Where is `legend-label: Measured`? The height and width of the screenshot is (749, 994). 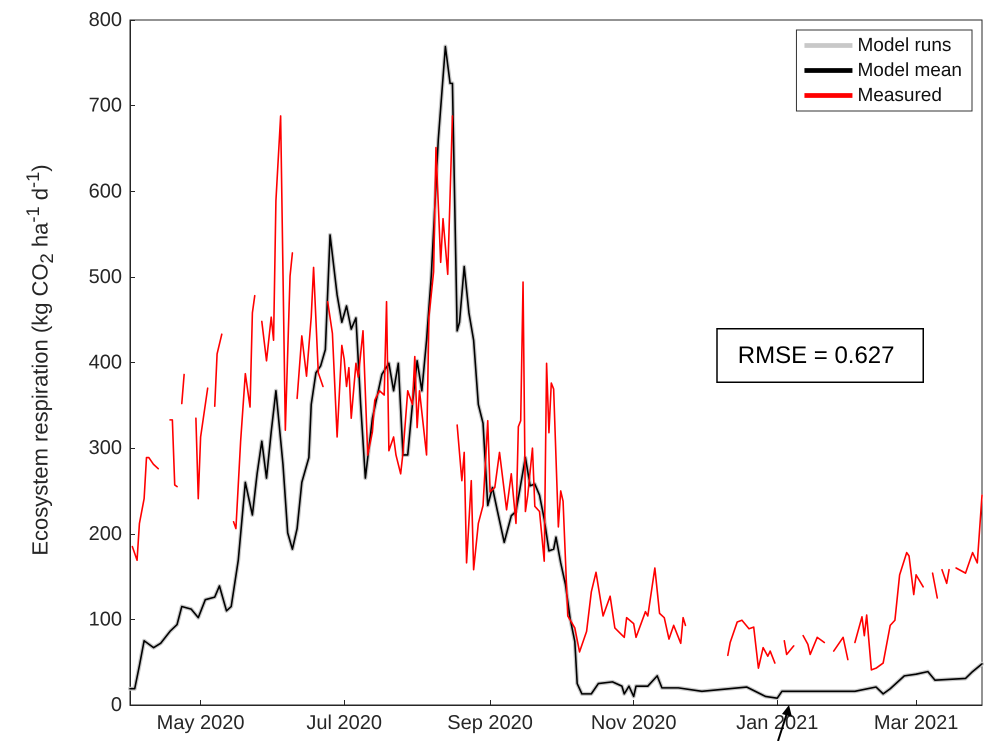
legend-label: Measured is located at coordinates (899, 95).